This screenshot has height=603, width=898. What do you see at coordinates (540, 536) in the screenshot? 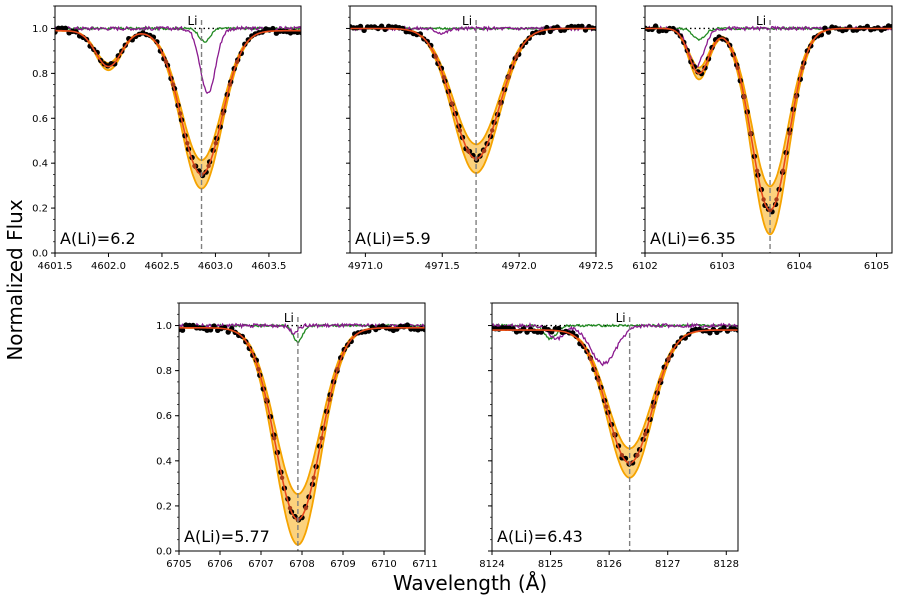
I see `abundance-annotation: A(Li)=6.43` at bounding box center [540, 536].